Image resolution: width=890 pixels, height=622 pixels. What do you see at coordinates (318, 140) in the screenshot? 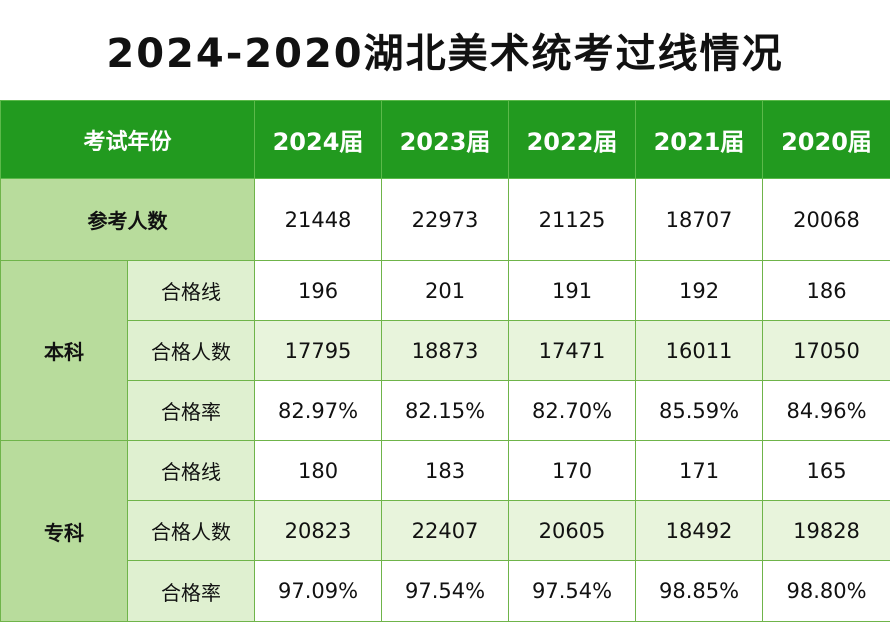
I see `header-year-2024: 2024届` at bounding box center [318, 140].